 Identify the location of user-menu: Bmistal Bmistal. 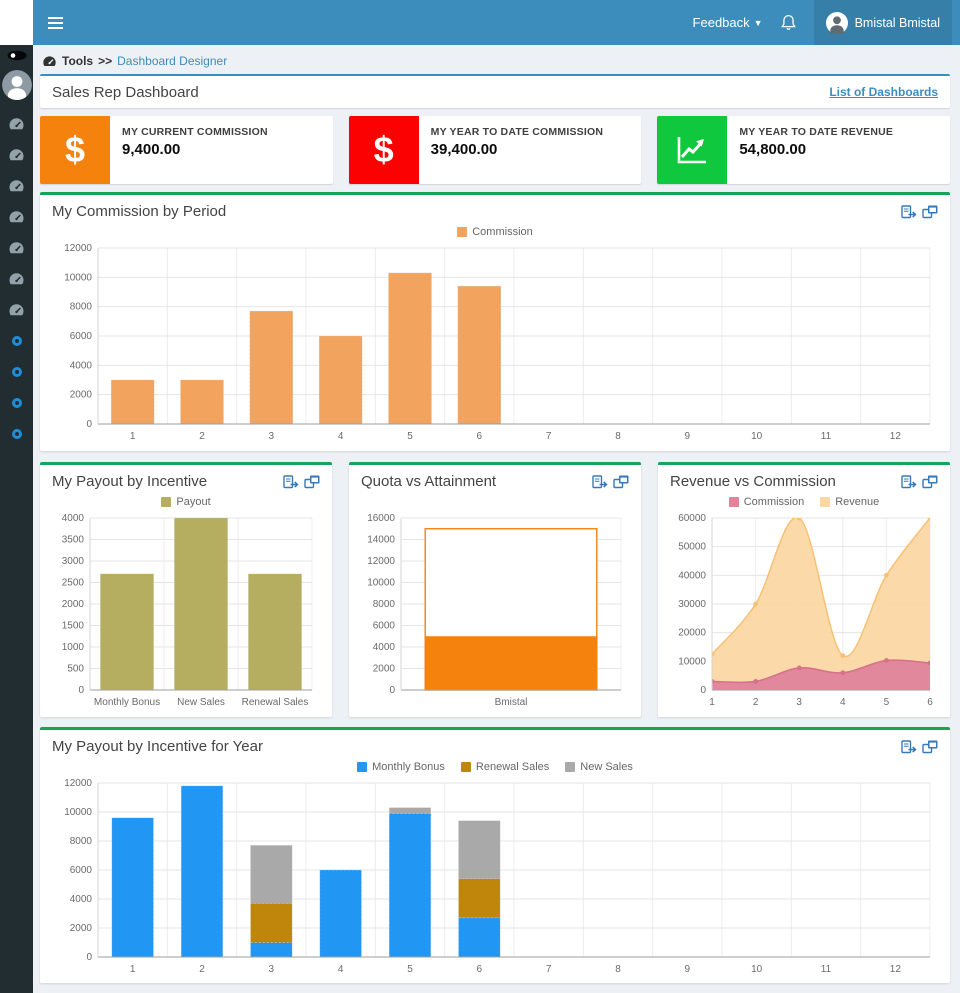
(882, 22).